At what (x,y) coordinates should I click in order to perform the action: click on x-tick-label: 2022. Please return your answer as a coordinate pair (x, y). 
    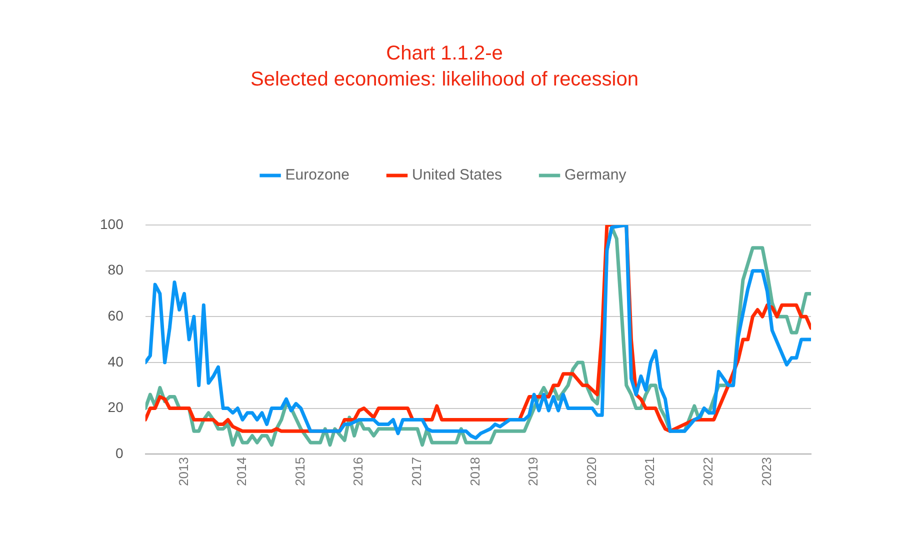
    Looking at the image, I should click on (708, 471).